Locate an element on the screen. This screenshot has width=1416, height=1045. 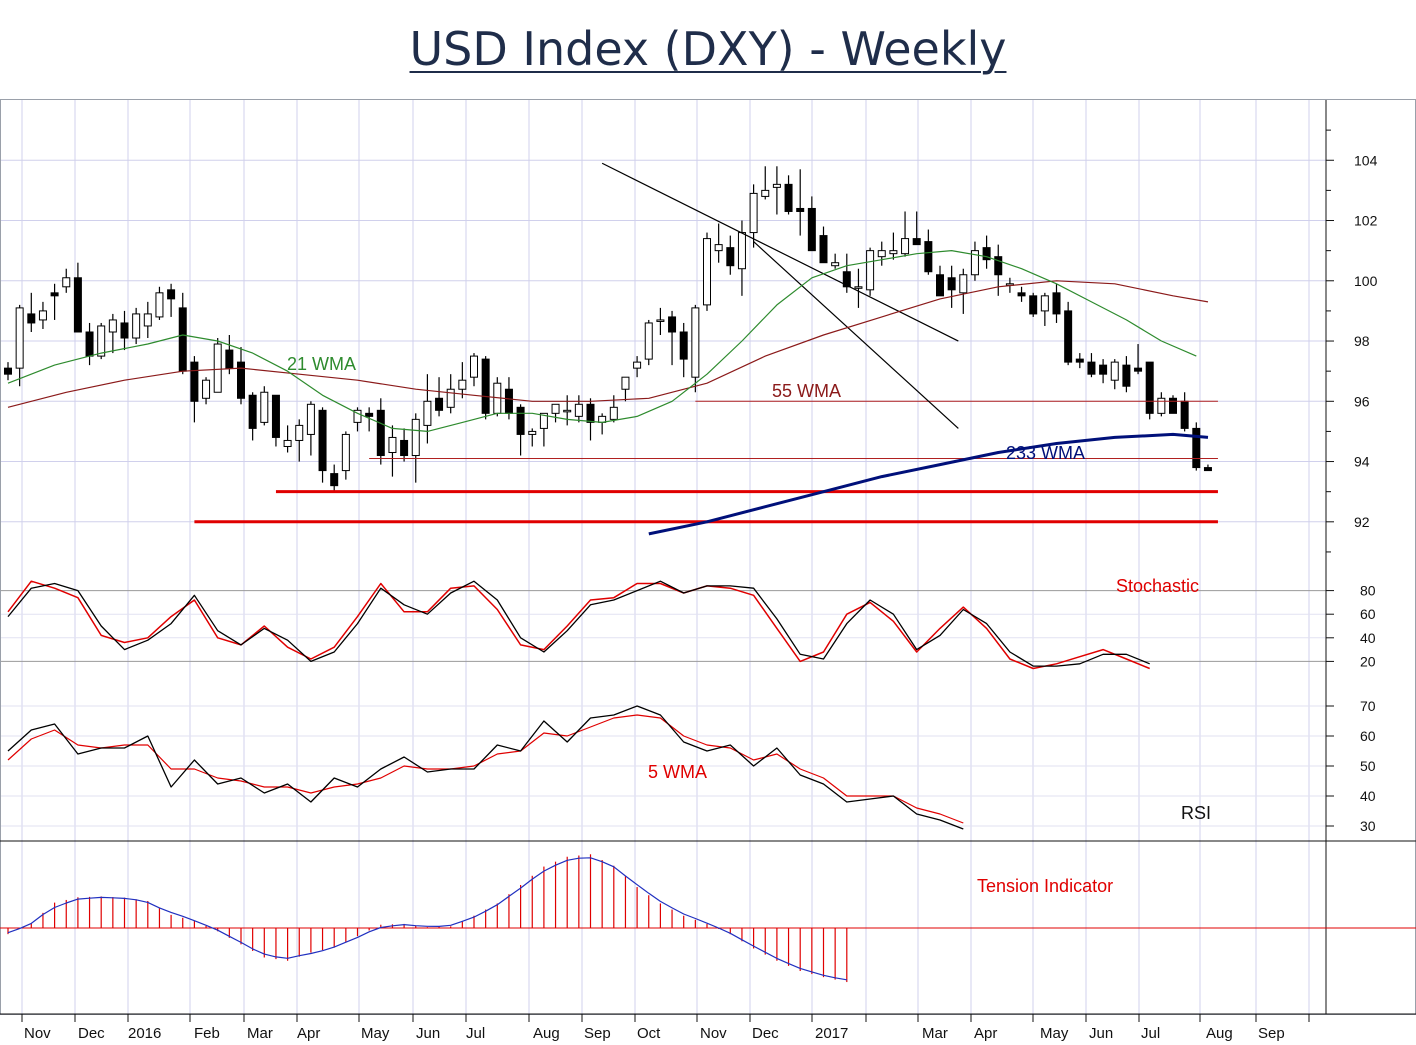
x-tick-label: Oct is located at coordinates (649, 1033).